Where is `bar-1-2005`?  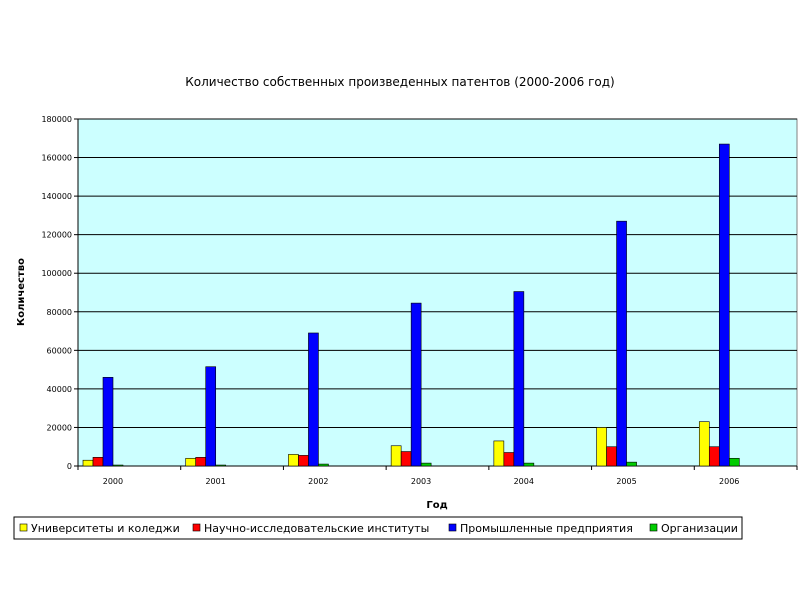 bar-1-2005 is located at coordinates (601, 447).